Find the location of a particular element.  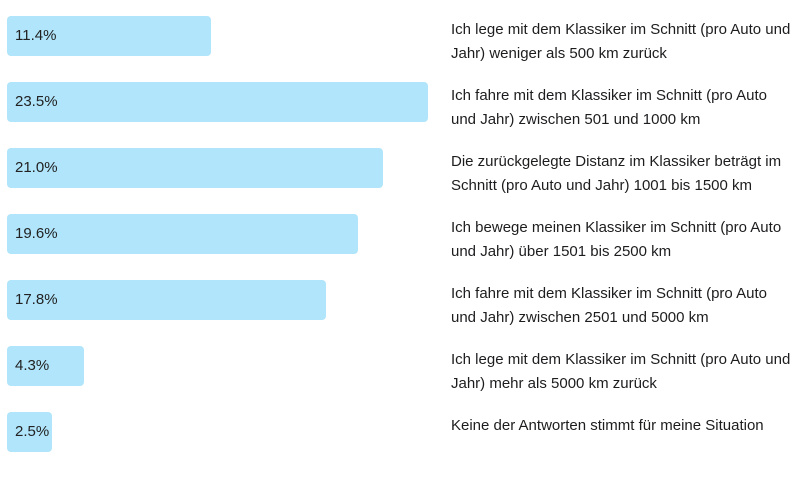

bar: 19.6% is located at coordinates (182, 234).